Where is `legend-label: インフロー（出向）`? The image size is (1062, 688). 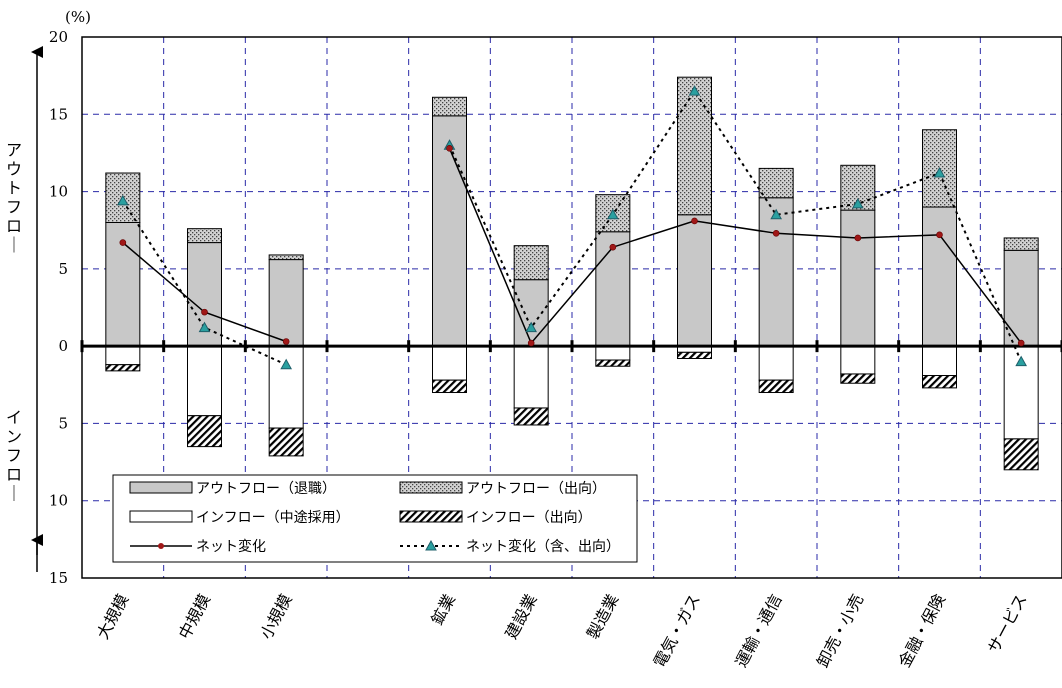
legend-label: インフロー（出向） is located at coordinates (529, 518).